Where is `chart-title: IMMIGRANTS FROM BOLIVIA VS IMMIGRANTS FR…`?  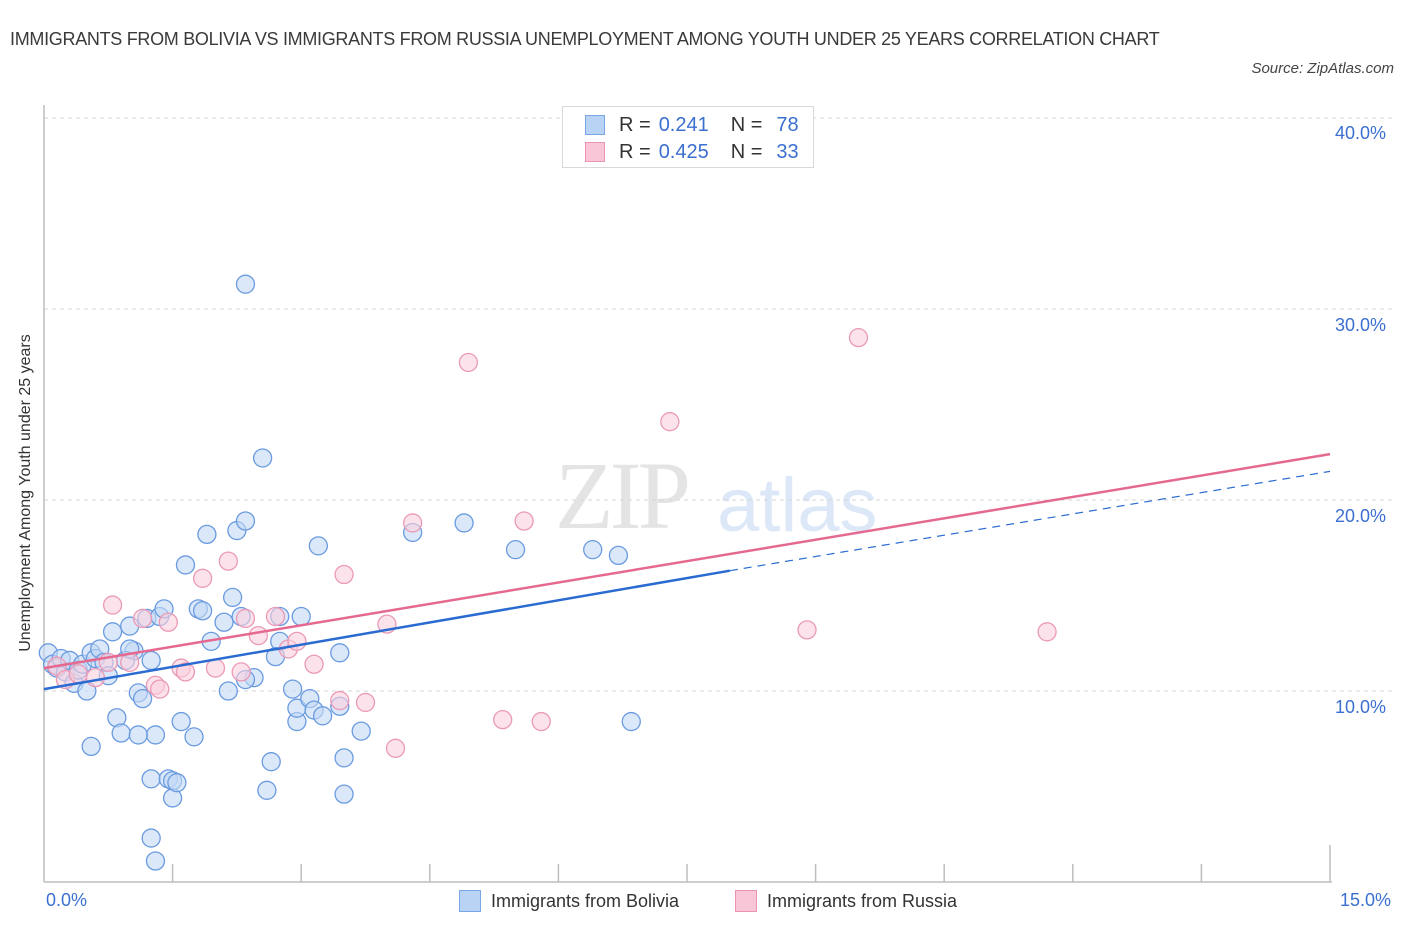
chart-title: IMMIGRANTS FROM BOLIVIA VS IMMIGRANTS FR… is located at coordinates (585, 39).